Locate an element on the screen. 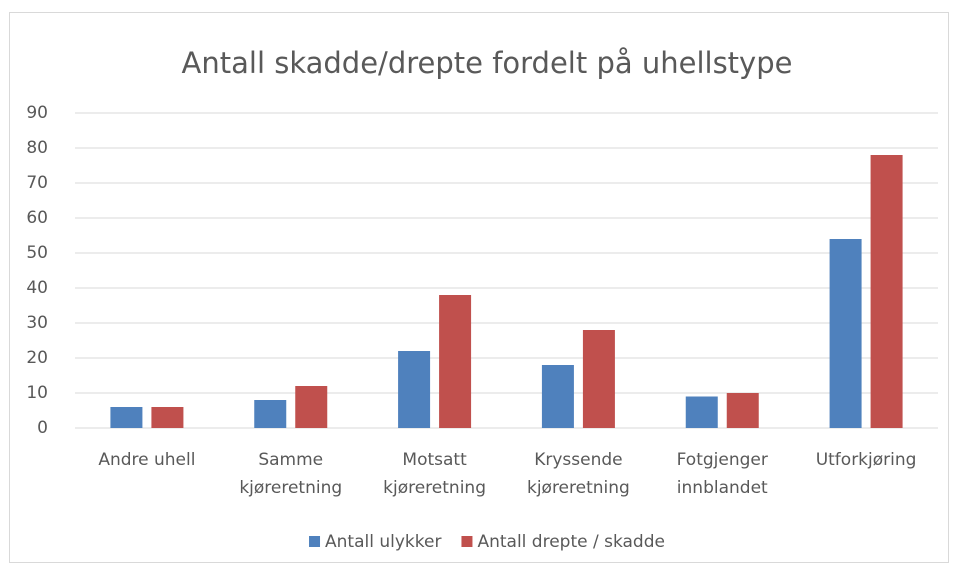 The image size is (958, 568). y-tick-label: 80 is located at coordinates (37, 148).